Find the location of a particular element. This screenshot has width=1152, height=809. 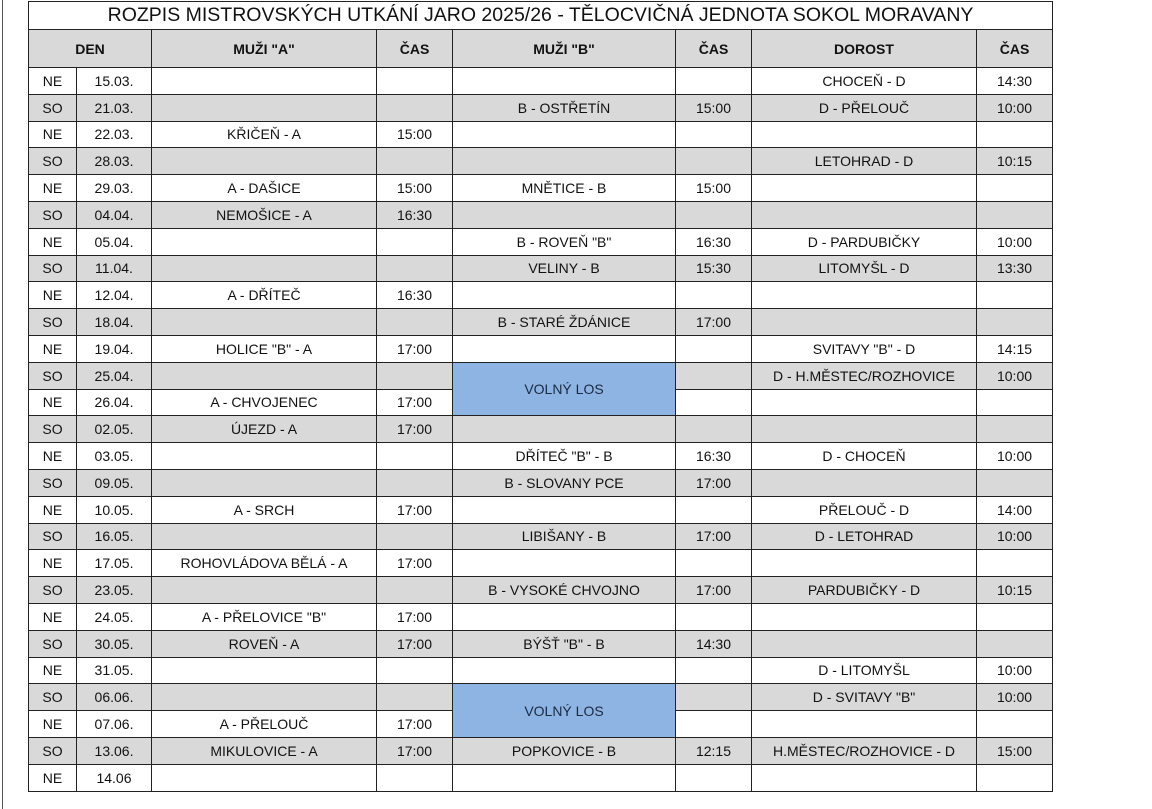

youth-match: H.MĚSTEC/ROZHOVICE - D is located at coordinates (864, 750).